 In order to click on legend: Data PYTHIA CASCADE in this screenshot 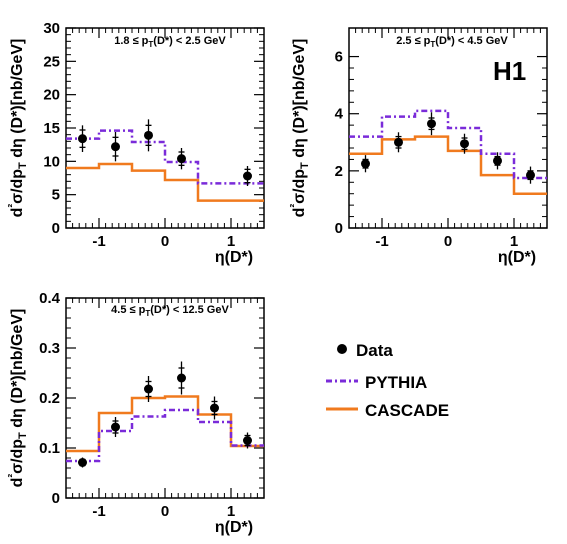, I will do `click(387, 380)`.